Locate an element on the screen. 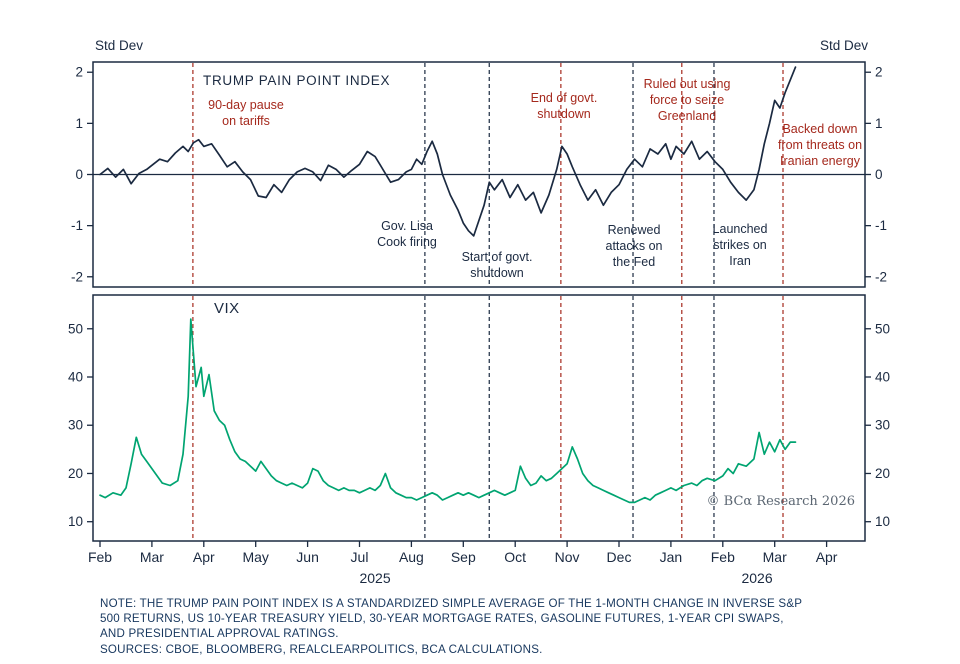 The image size is (960, 664). annotation-line: 90-day pause is located at coordinates (246, 105).